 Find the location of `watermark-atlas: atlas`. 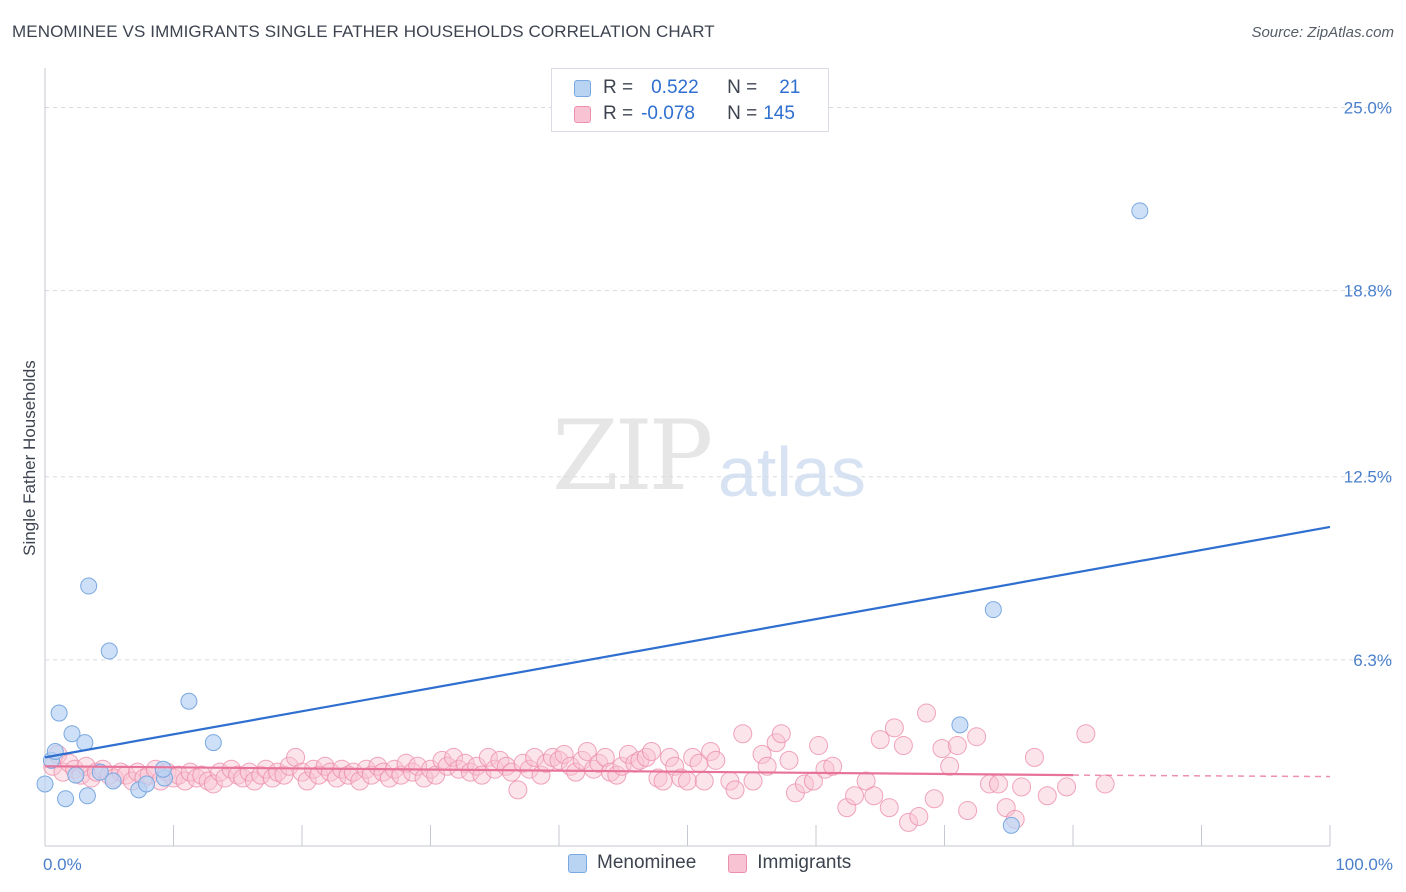

watermark-atlas: atlas is located at coordinates (792, 472).